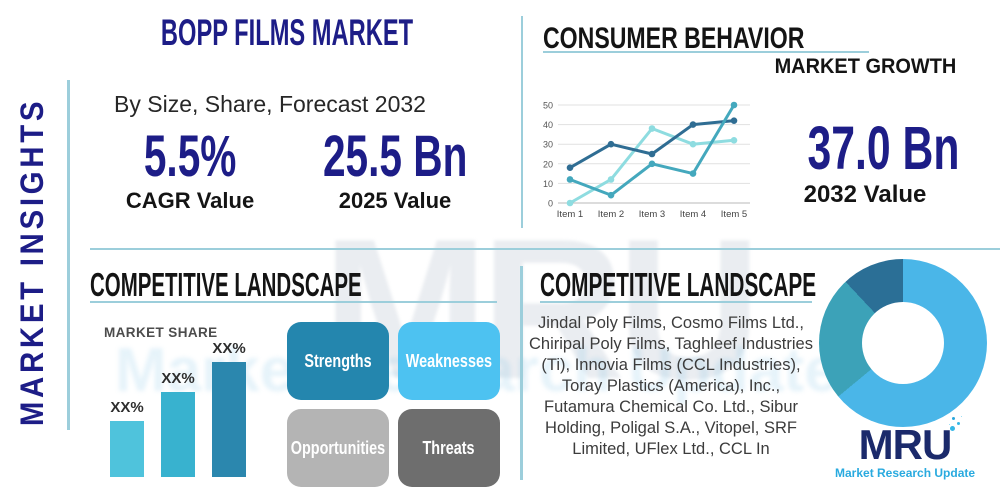  Describe the element at coordinates (548, 125) in the screenshot. I see `svg-text: 40` at that location.